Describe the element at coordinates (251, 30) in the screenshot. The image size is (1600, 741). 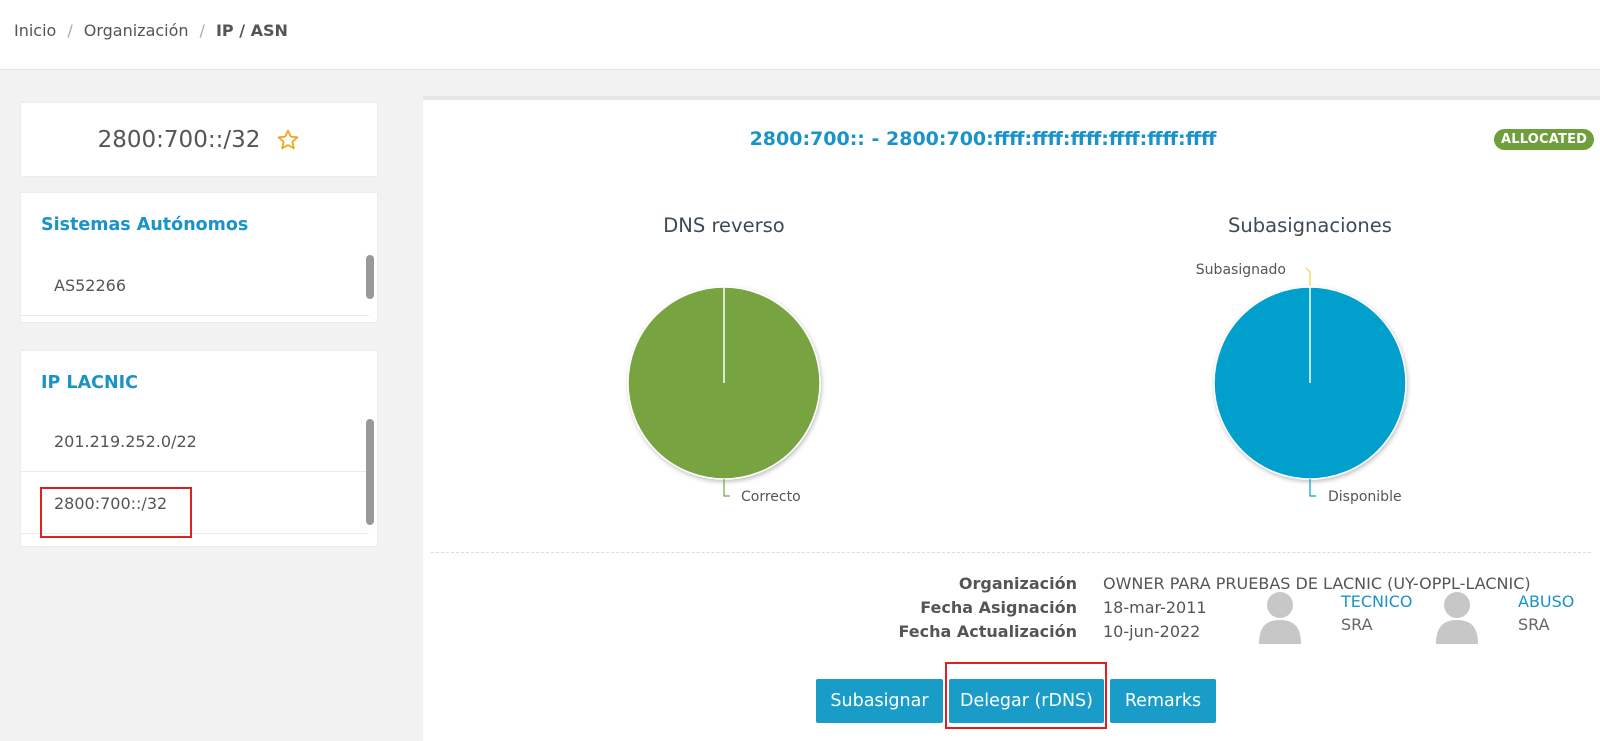
I see `breadcrumb-current: IP / ASN` at that location.